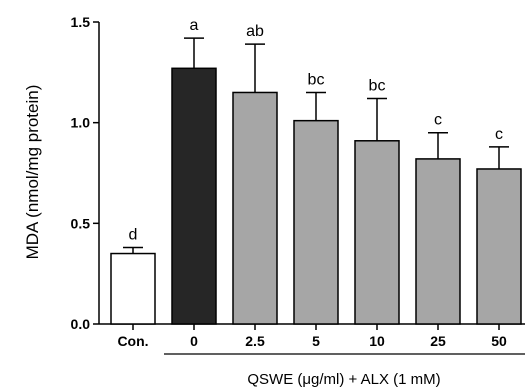  Describe the element at coordinates (81, 123) in the screenshot. I see `y-tick-label-2: 1.0` at that location.